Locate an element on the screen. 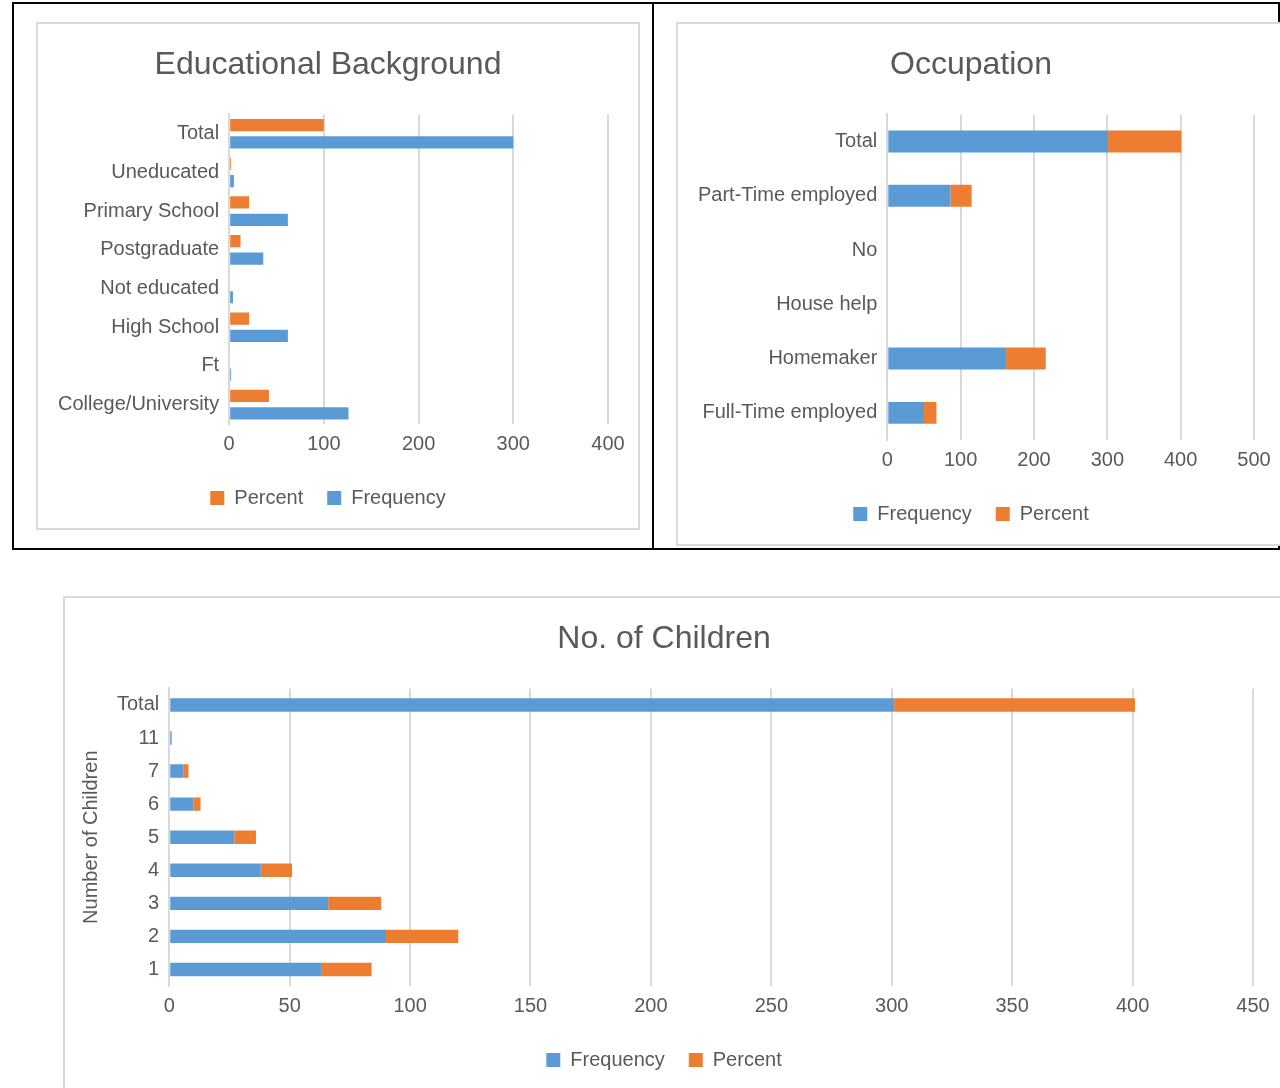 Image resolution: width=1280 pixels, height=1088 pixels. y-tick-label: Postgraduate is located at coordinates (160, 248).